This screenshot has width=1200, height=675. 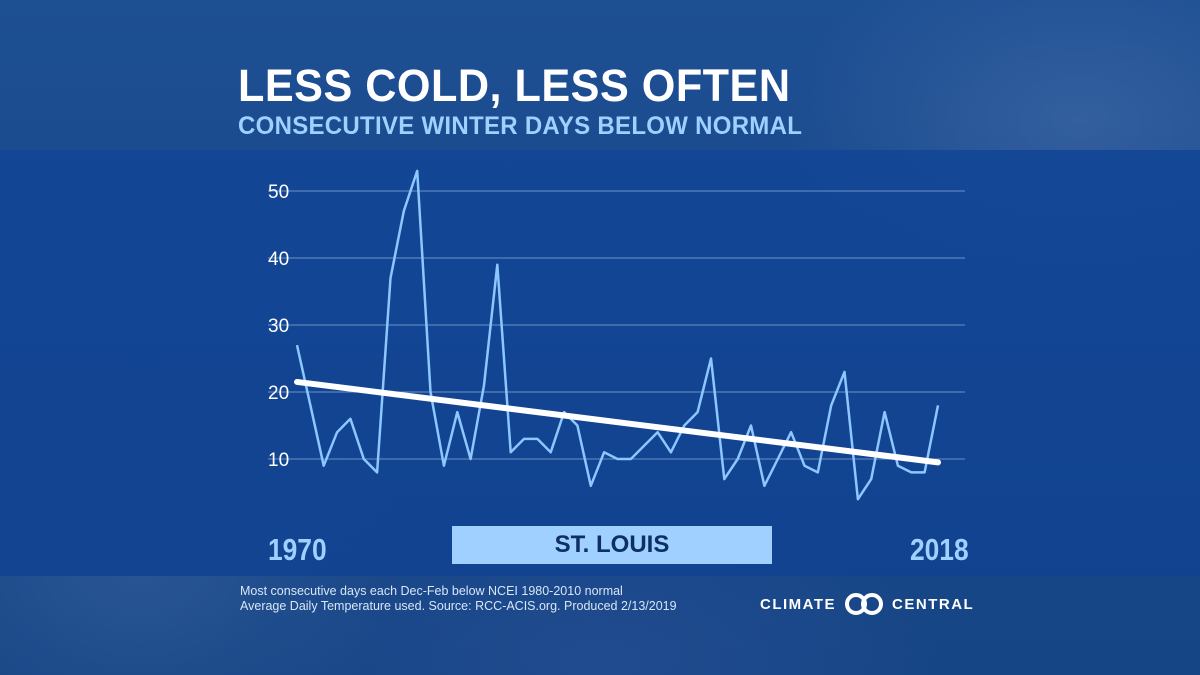 I want to click on climate-central-logo: CLIMATE CENTRAL, so click(x=867, y=604).